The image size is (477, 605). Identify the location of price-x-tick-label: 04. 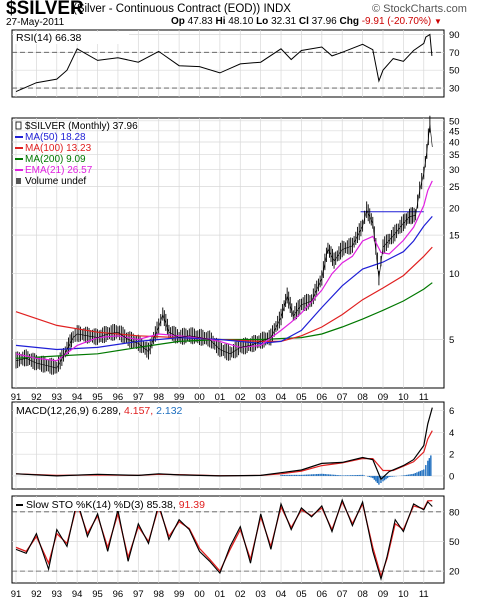
(281, 397).